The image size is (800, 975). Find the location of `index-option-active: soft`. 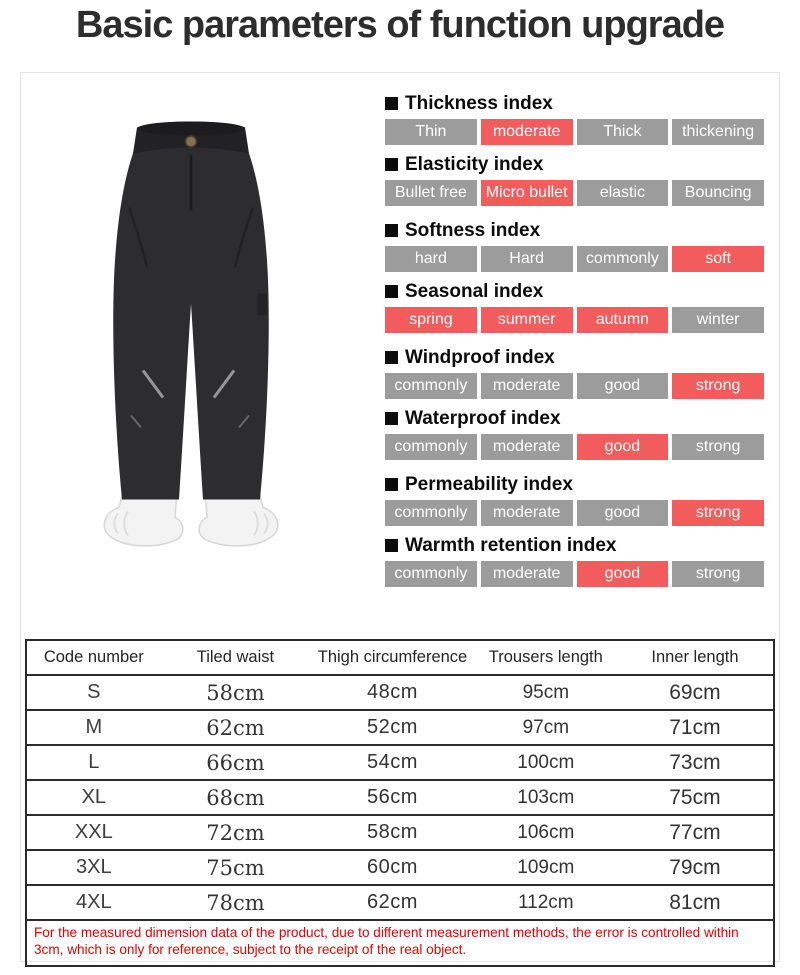

index-option-active: soft is located at coordinates (718, 259).